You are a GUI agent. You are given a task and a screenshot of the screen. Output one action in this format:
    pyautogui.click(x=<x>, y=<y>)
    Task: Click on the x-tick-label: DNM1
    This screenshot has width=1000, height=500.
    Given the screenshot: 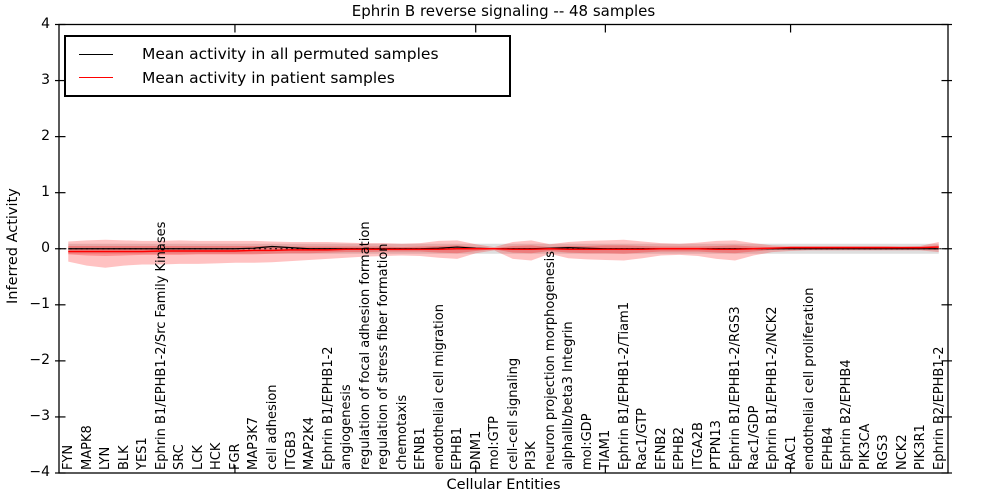 What is the action you would take?
    pyautogui.click(x=476, y=450)
    